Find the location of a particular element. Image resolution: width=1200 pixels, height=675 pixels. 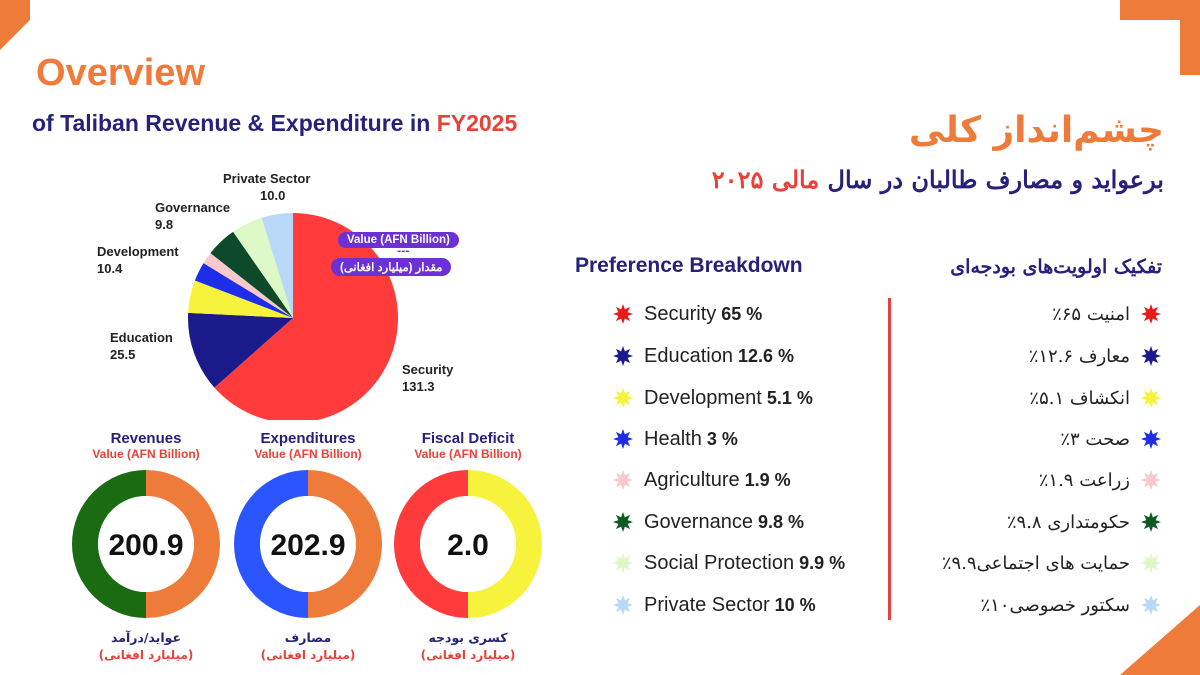

donut-center-value: 202.9 is located at coordinates (307, 545).